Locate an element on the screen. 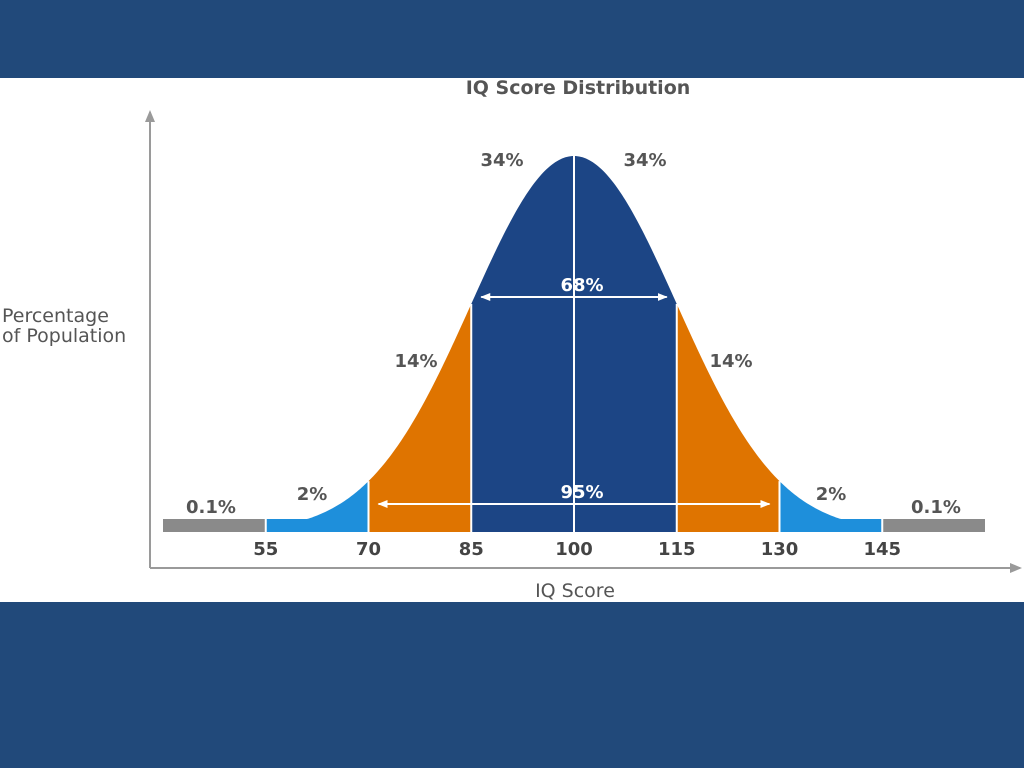  y-axis-label-line1: Percentage is located at coordinates (55, 316).